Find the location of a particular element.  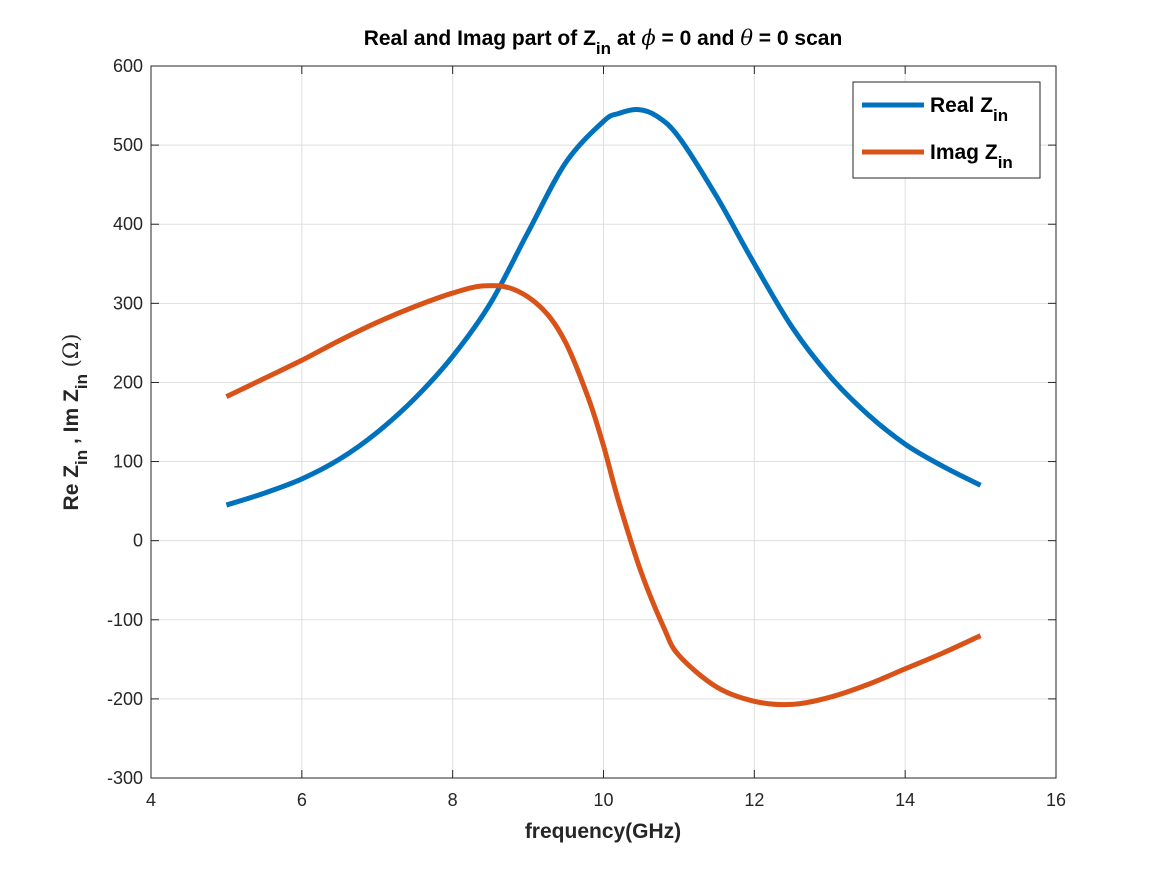

legend-label-real: Real Zin is located at coordinates (969, 109).